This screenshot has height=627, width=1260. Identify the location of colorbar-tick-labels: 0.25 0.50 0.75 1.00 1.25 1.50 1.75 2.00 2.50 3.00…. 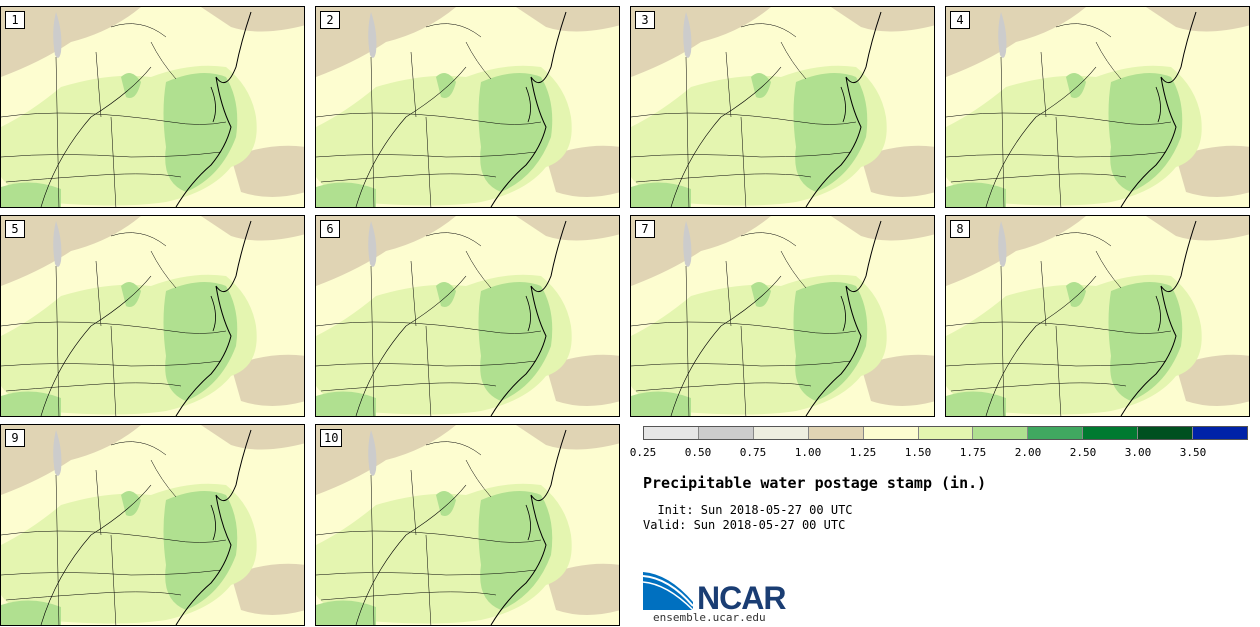
(939, 453).